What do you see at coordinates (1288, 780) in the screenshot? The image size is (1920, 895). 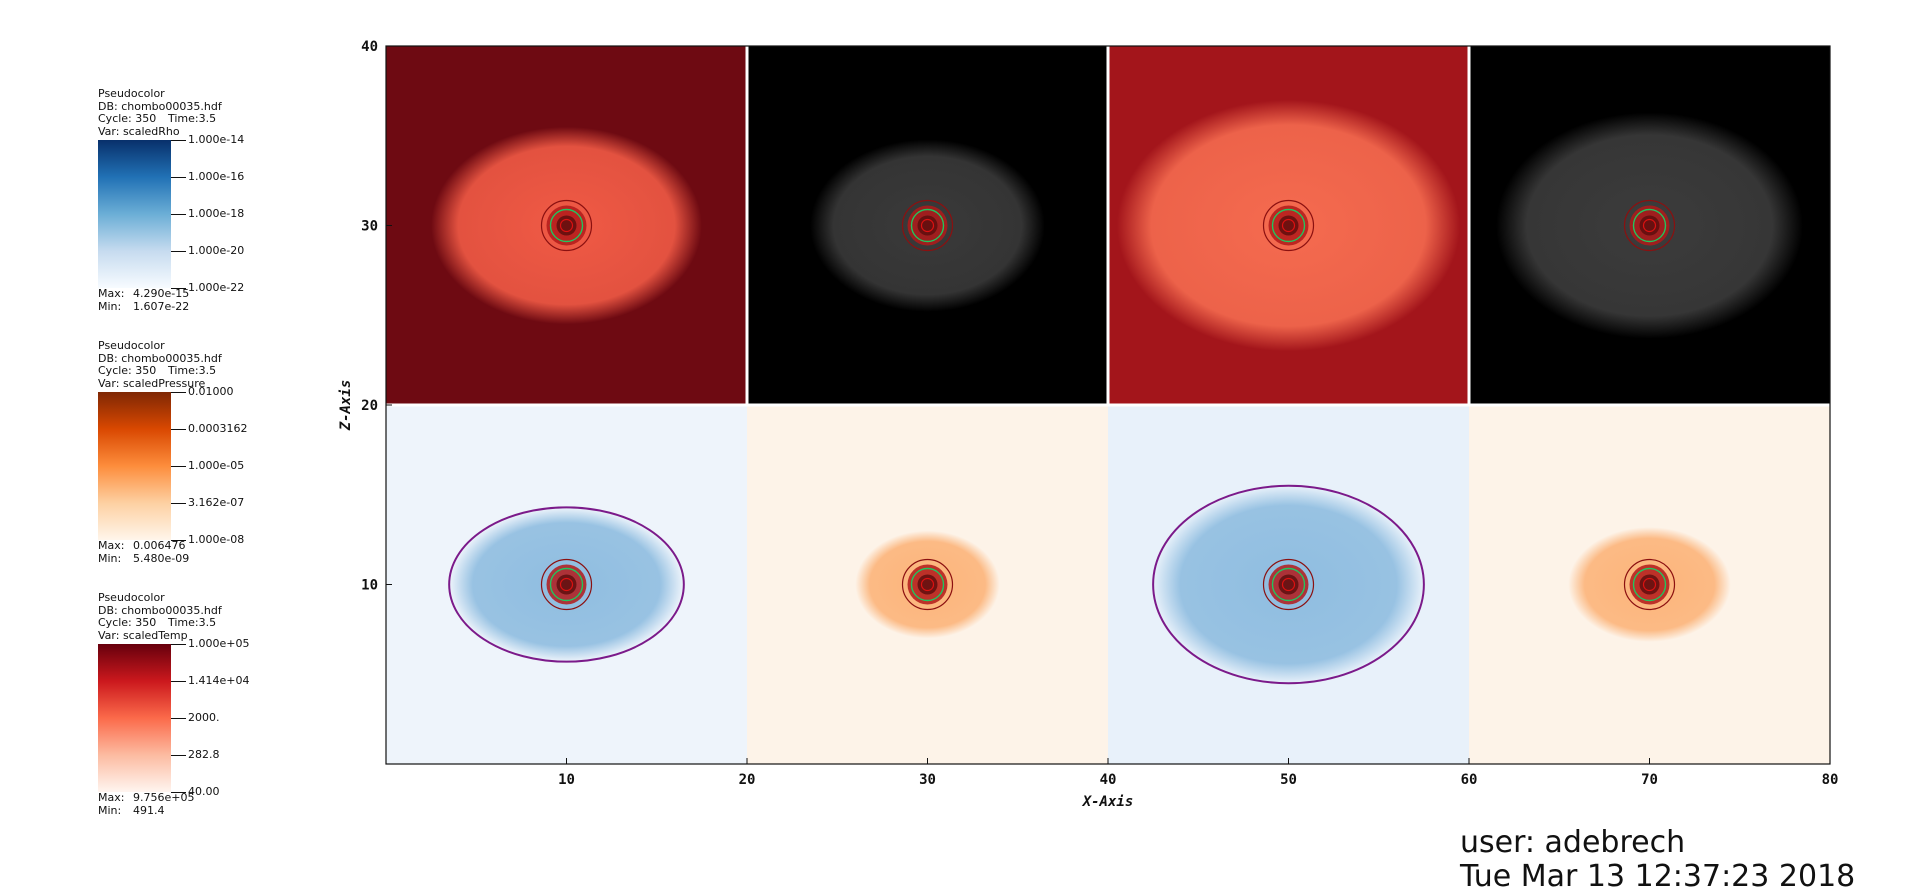 I see `x-tick-label: 50` at bounding box center [1288, 780].